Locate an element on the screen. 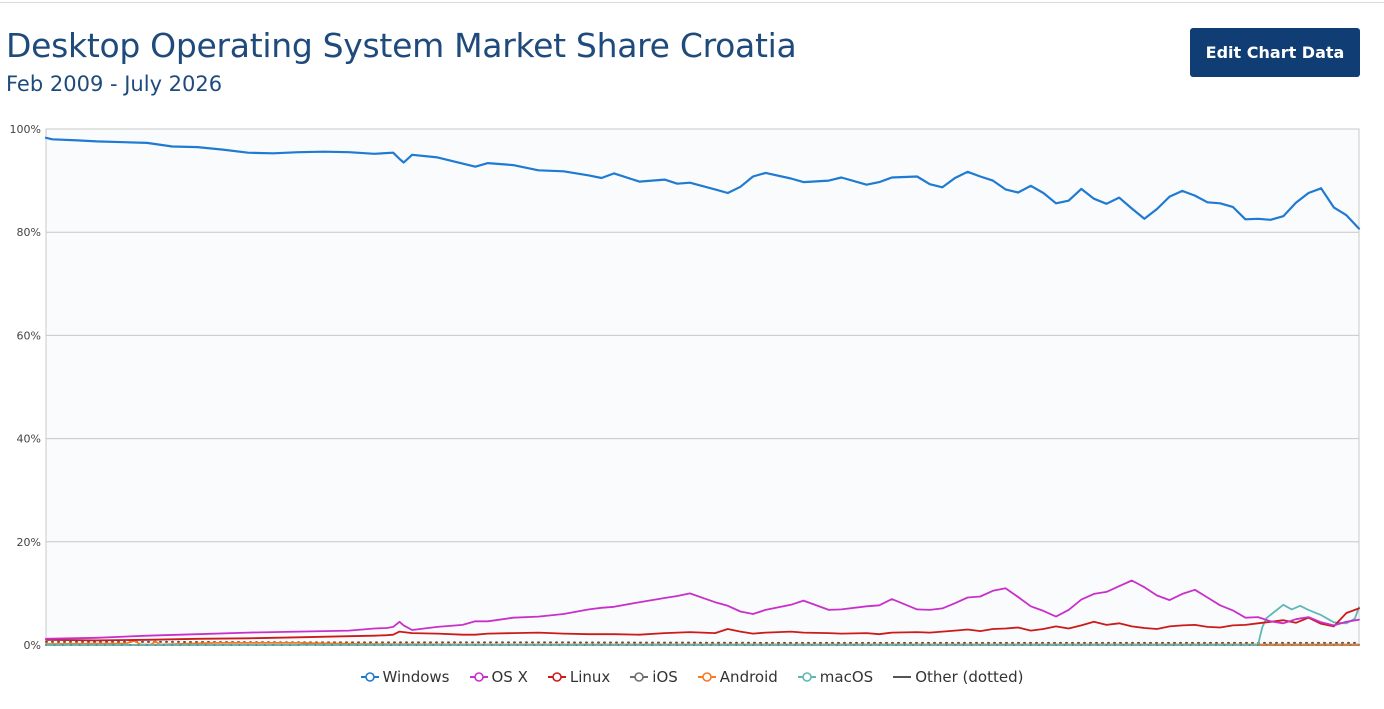  edit-chart-data-button: Edit Chart Data is located at coordinates (1275, 52).